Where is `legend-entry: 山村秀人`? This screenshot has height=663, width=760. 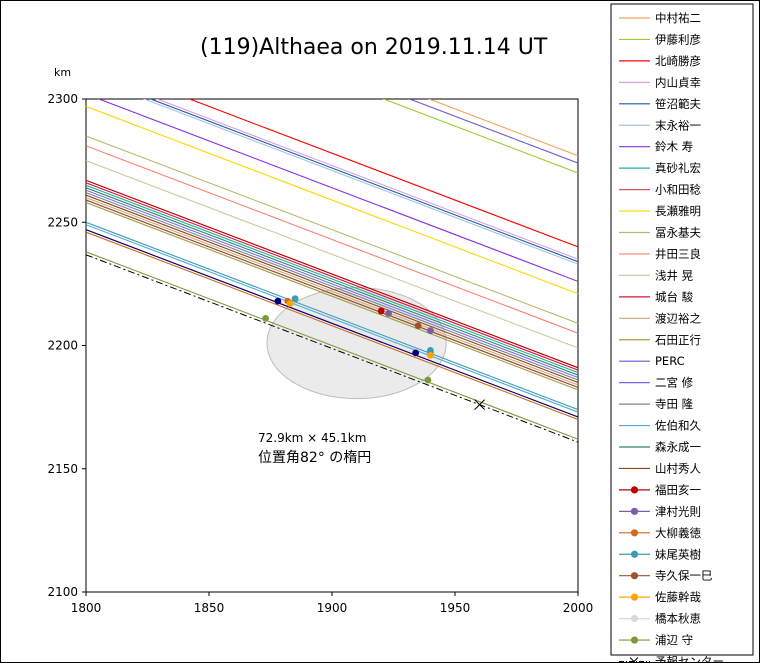 legend-entry: 山村秀人 is located at coordinates (660, 468).